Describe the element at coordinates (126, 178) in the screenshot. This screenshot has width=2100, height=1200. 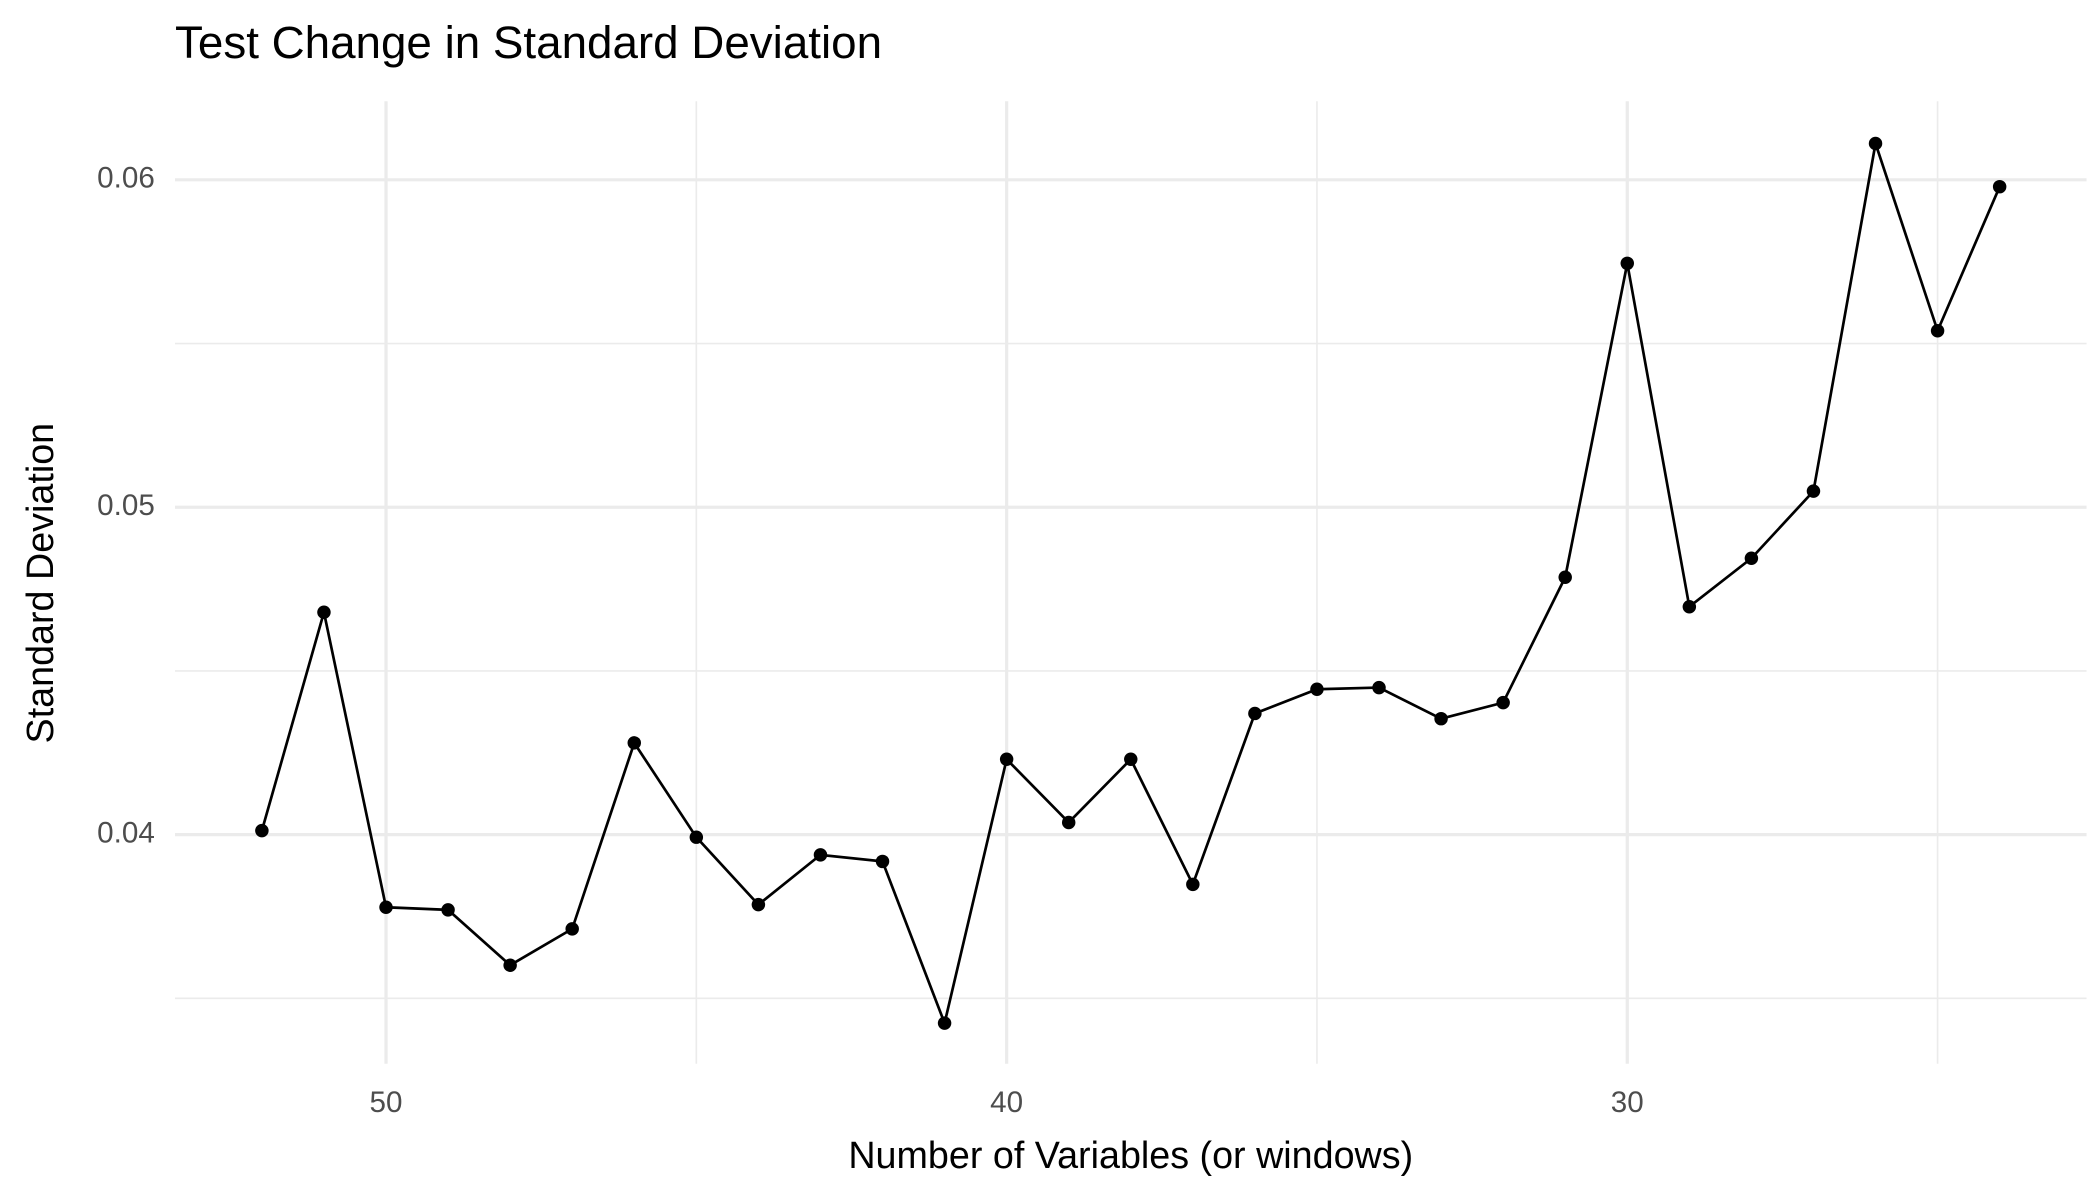
I see `y-tick-label: 0.06` at that location.